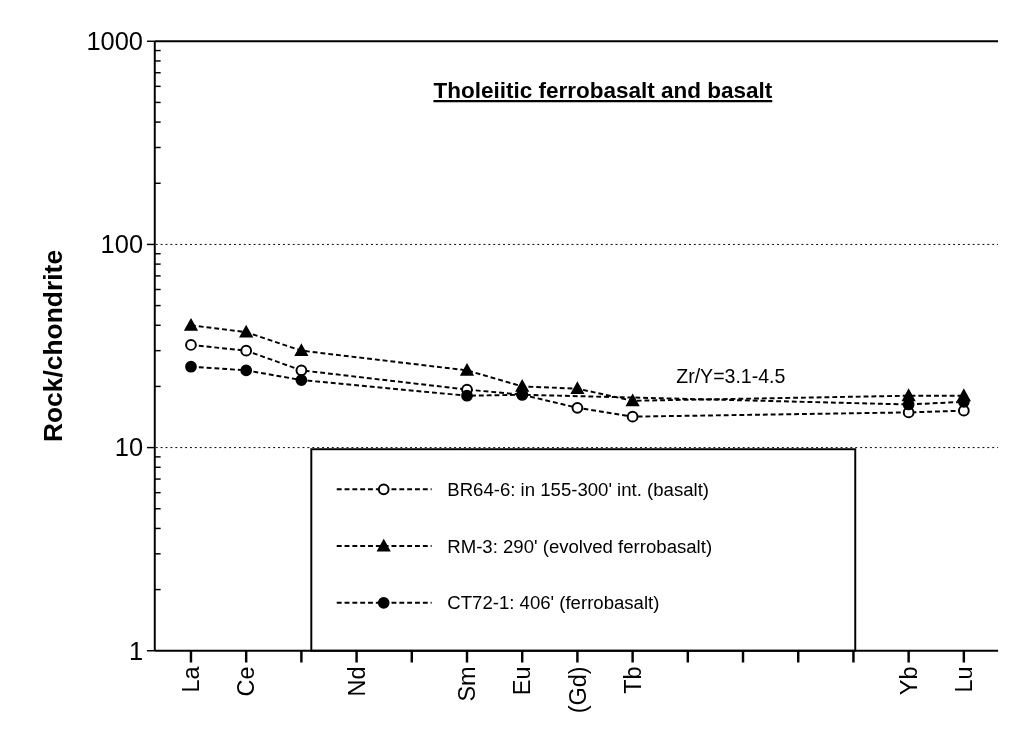  Describe the element at coordinates (578, 489) in the screenshot. I see `legend-label: BR64-6: in 155-300' int. (basalt)` at that location.